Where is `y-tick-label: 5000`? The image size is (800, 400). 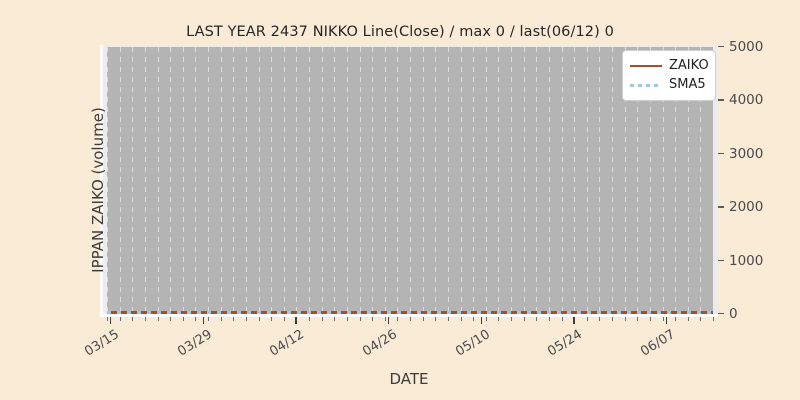 y-tick-label: 5000 is located at coordinates (746, 47).